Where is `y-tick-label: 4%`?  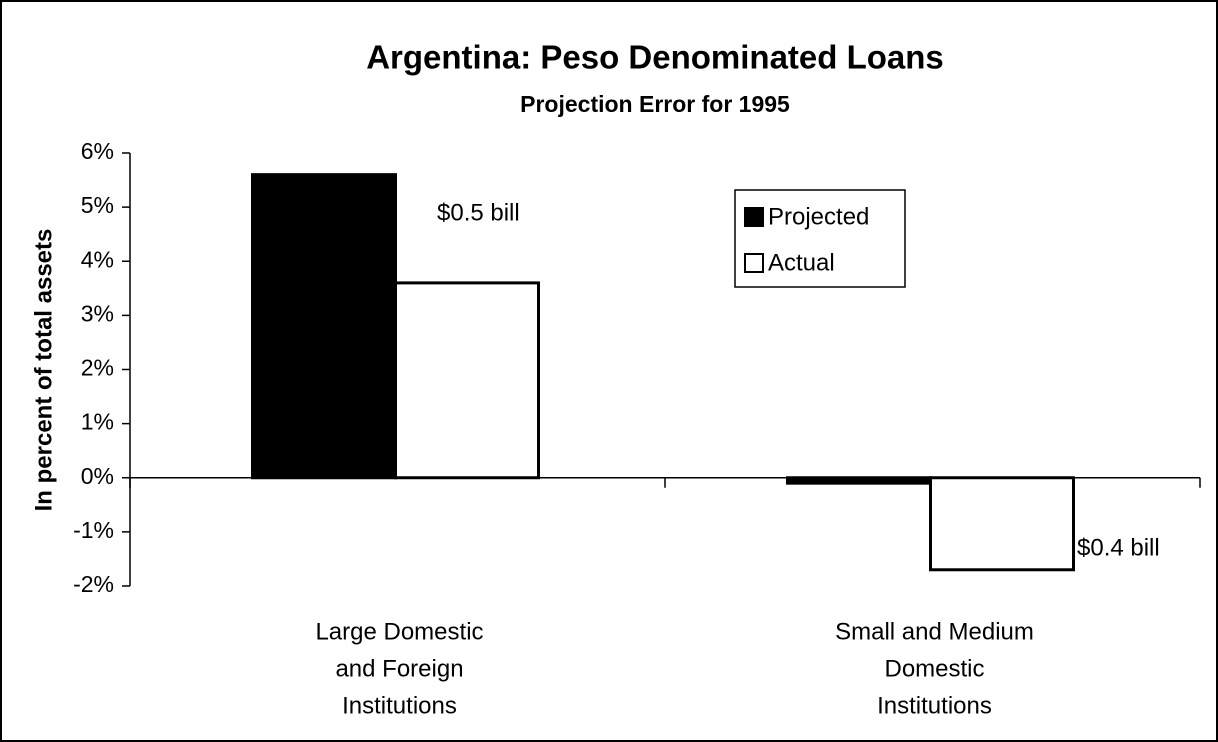
y-tick-label: 4% is located at coordinates (97, 259).